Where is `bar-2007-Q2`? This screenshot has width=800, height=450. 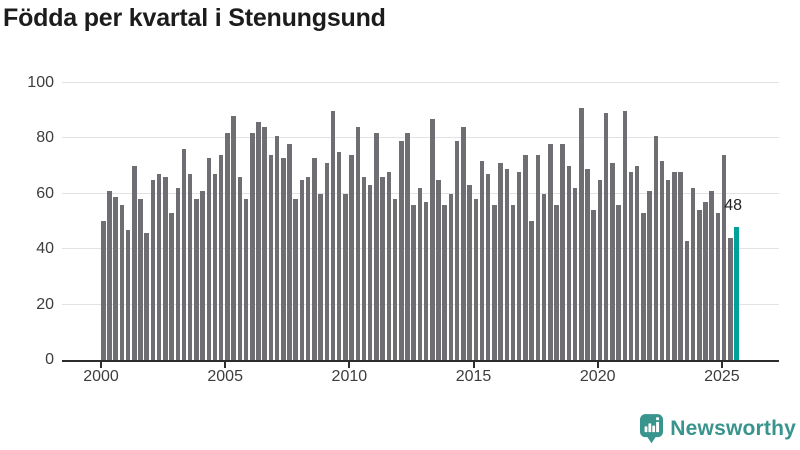
bar-2007-Q2 is located at coordinates (283, 259).